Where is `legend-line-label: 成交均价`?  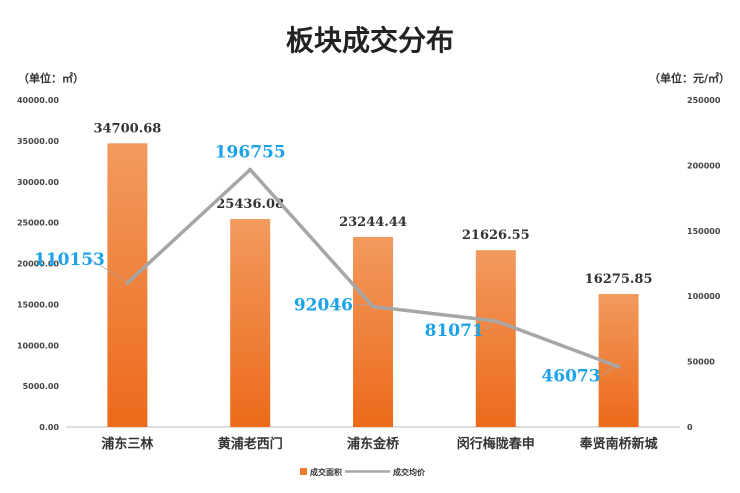
legend-line-label: 成交均价 is located at coordinates (409, 472).